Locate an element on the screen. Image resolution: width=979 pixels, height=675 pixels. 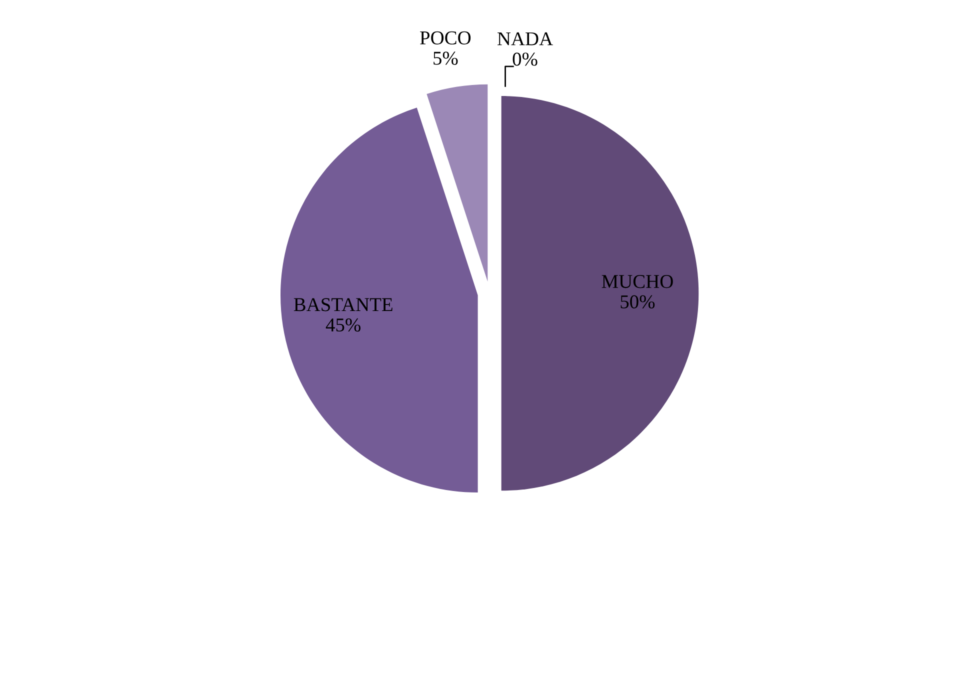
category-label: NADA is located at coordinates (525, 39).